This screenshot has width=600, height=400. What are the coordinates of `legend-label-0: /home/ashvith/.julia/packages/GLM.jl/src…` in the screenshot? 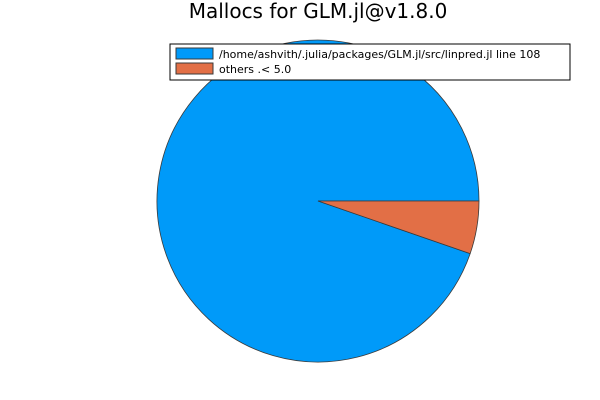 It's located at (379, 54).